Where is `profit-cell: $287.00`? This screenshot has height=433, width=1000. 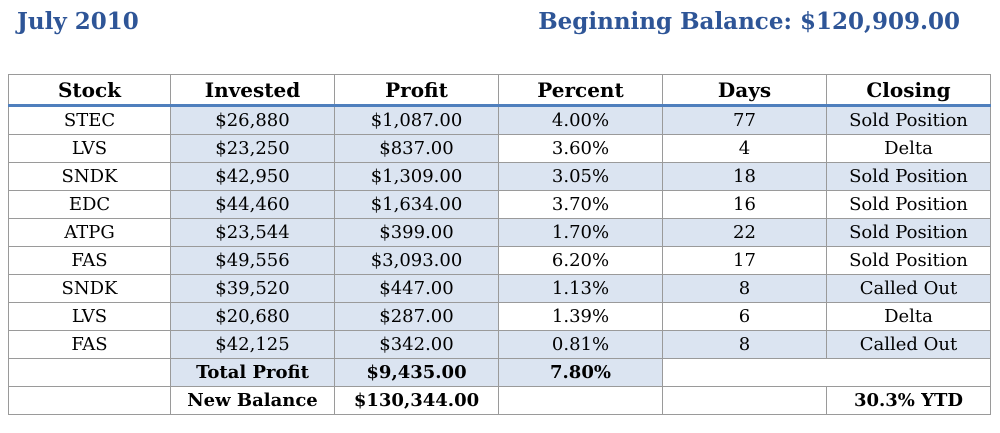
profit-cell: $287.00 is located at coordinates (416, 316).